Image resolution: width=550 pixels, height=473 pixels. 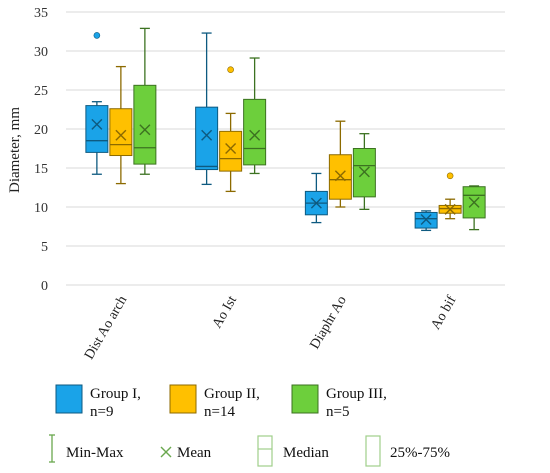 I want to click on median-icon, so click(x=265, y=451).